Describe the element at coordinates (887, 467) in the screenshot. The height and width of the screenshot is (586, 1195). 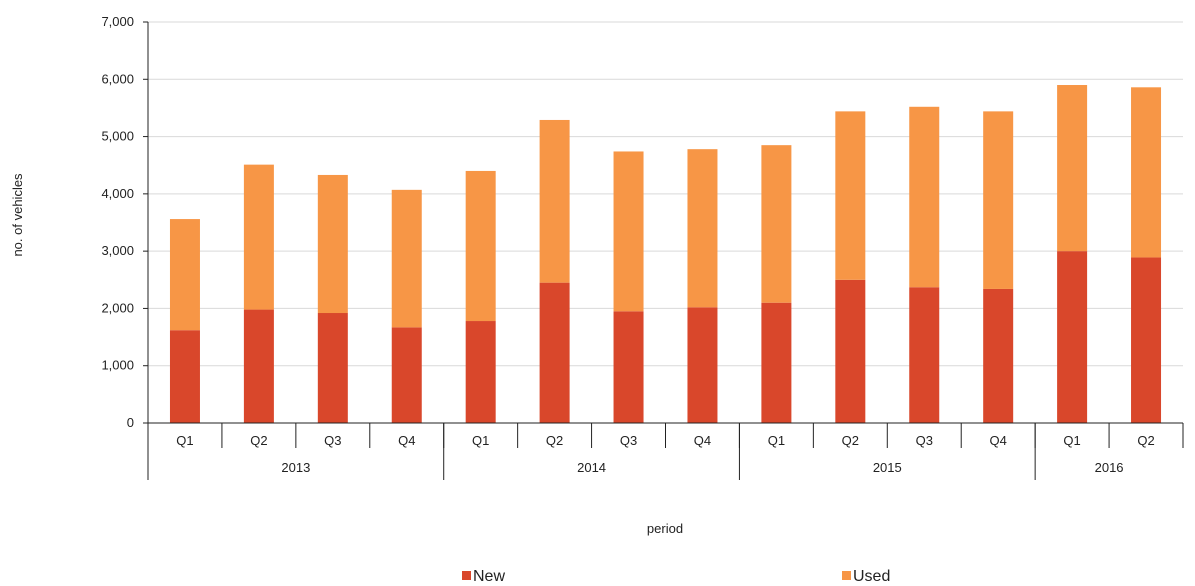
I see `group-label: 2015` at that location.